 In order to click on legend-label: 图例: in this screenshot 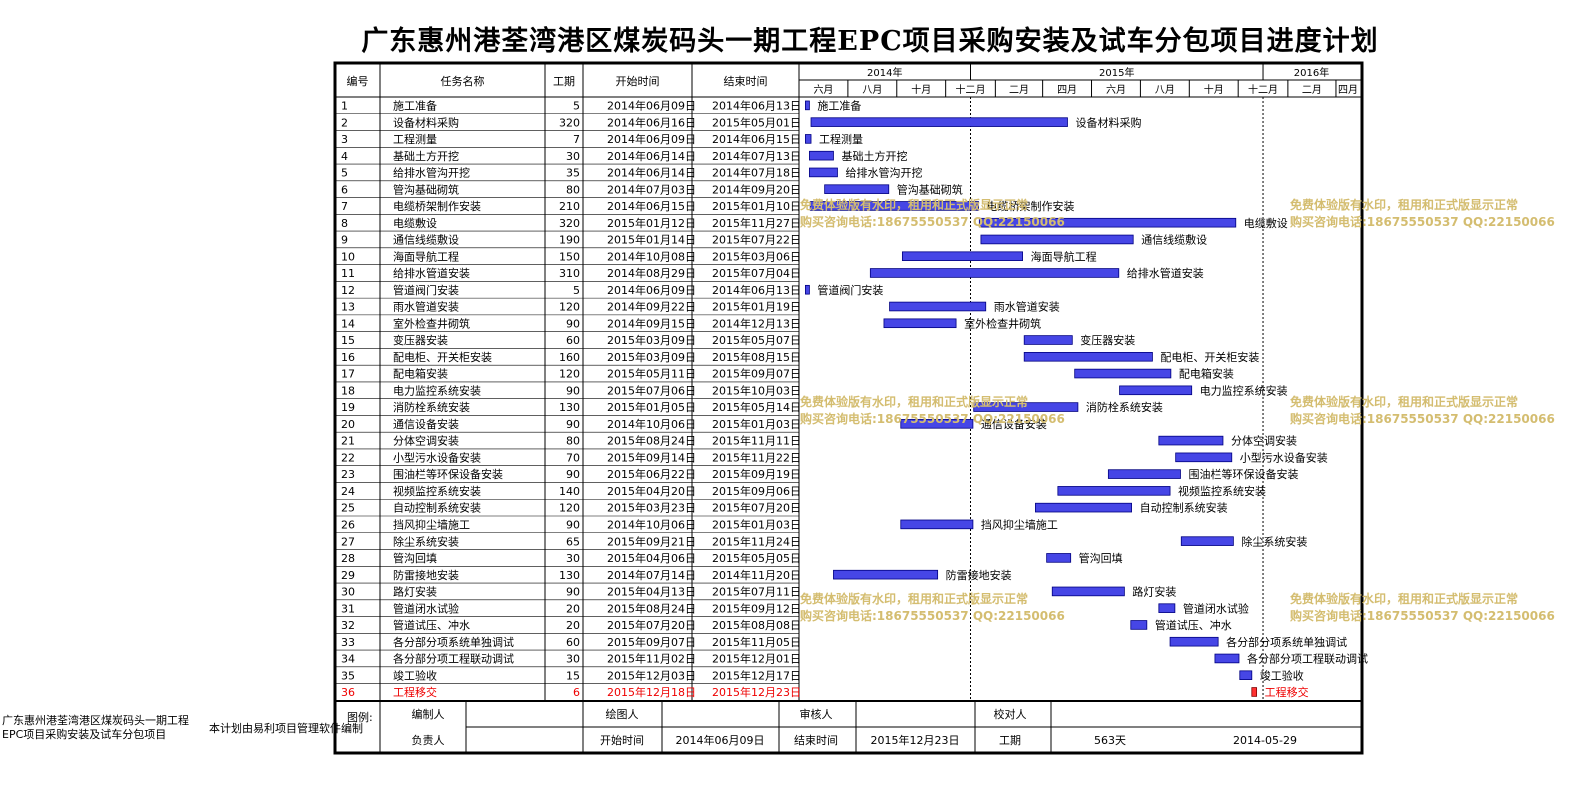, I will do `click(360, 717)`.